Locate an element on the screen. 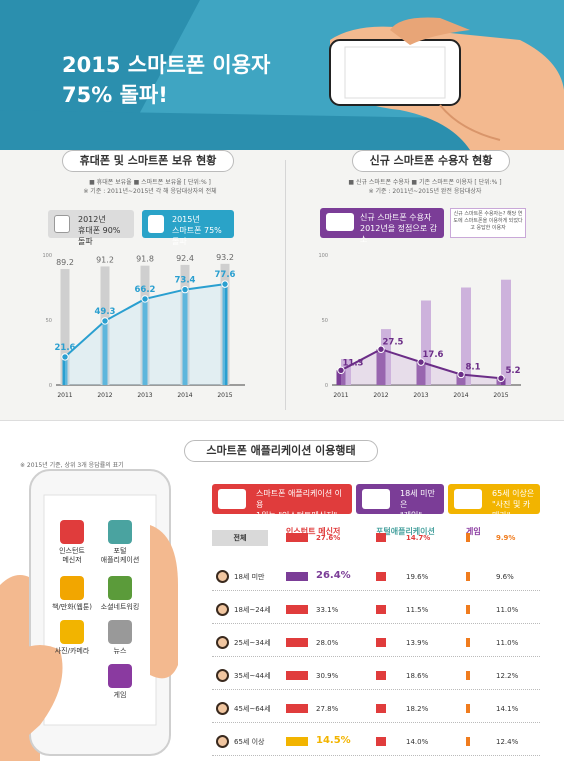 The width and height of the screenshot is (564, 761). row-label: 45세~64세 is located at coordinates (252, 709).